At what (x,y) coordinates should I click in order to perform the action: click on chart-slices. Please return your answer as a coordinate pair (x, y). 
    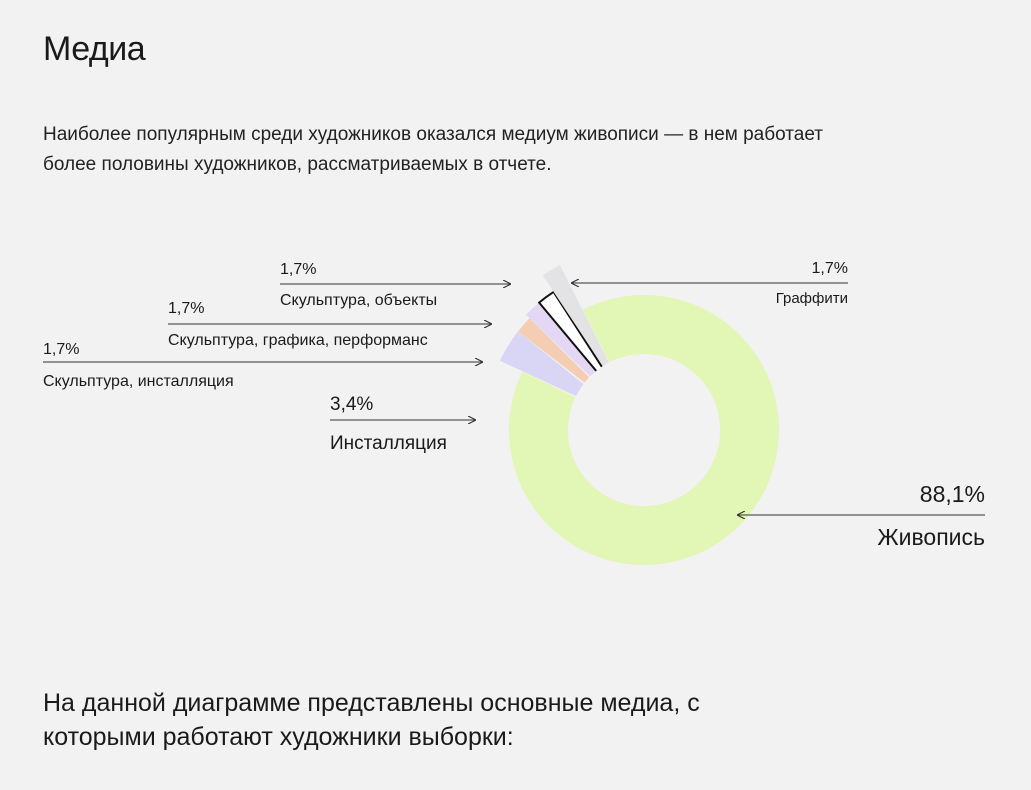
    Looking at the image, I should click on (639, 415).